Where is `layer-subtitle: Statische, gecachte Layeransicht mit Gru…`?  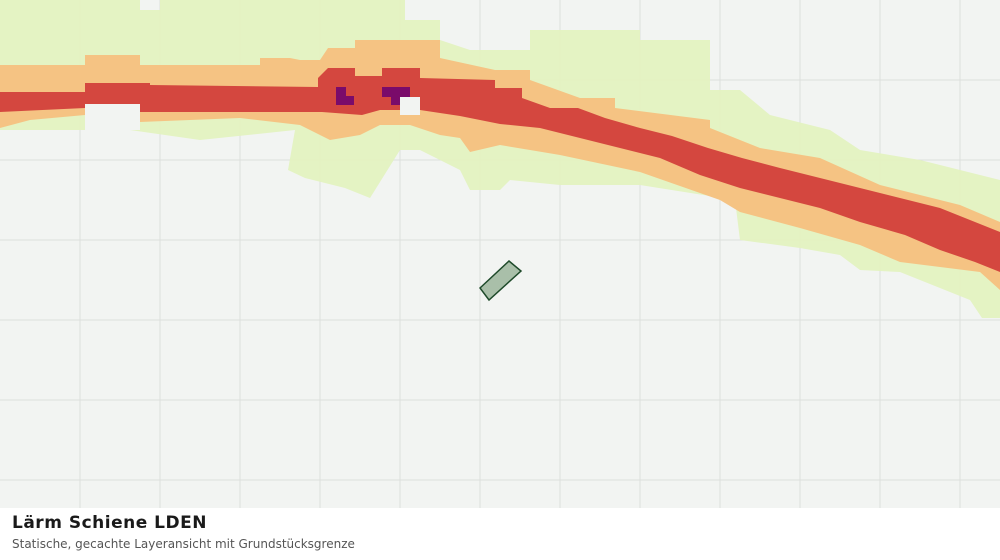
layer-subtitle: Statische, gecachte Layeransicht mit Gru… is located at coordinates (183, 544).